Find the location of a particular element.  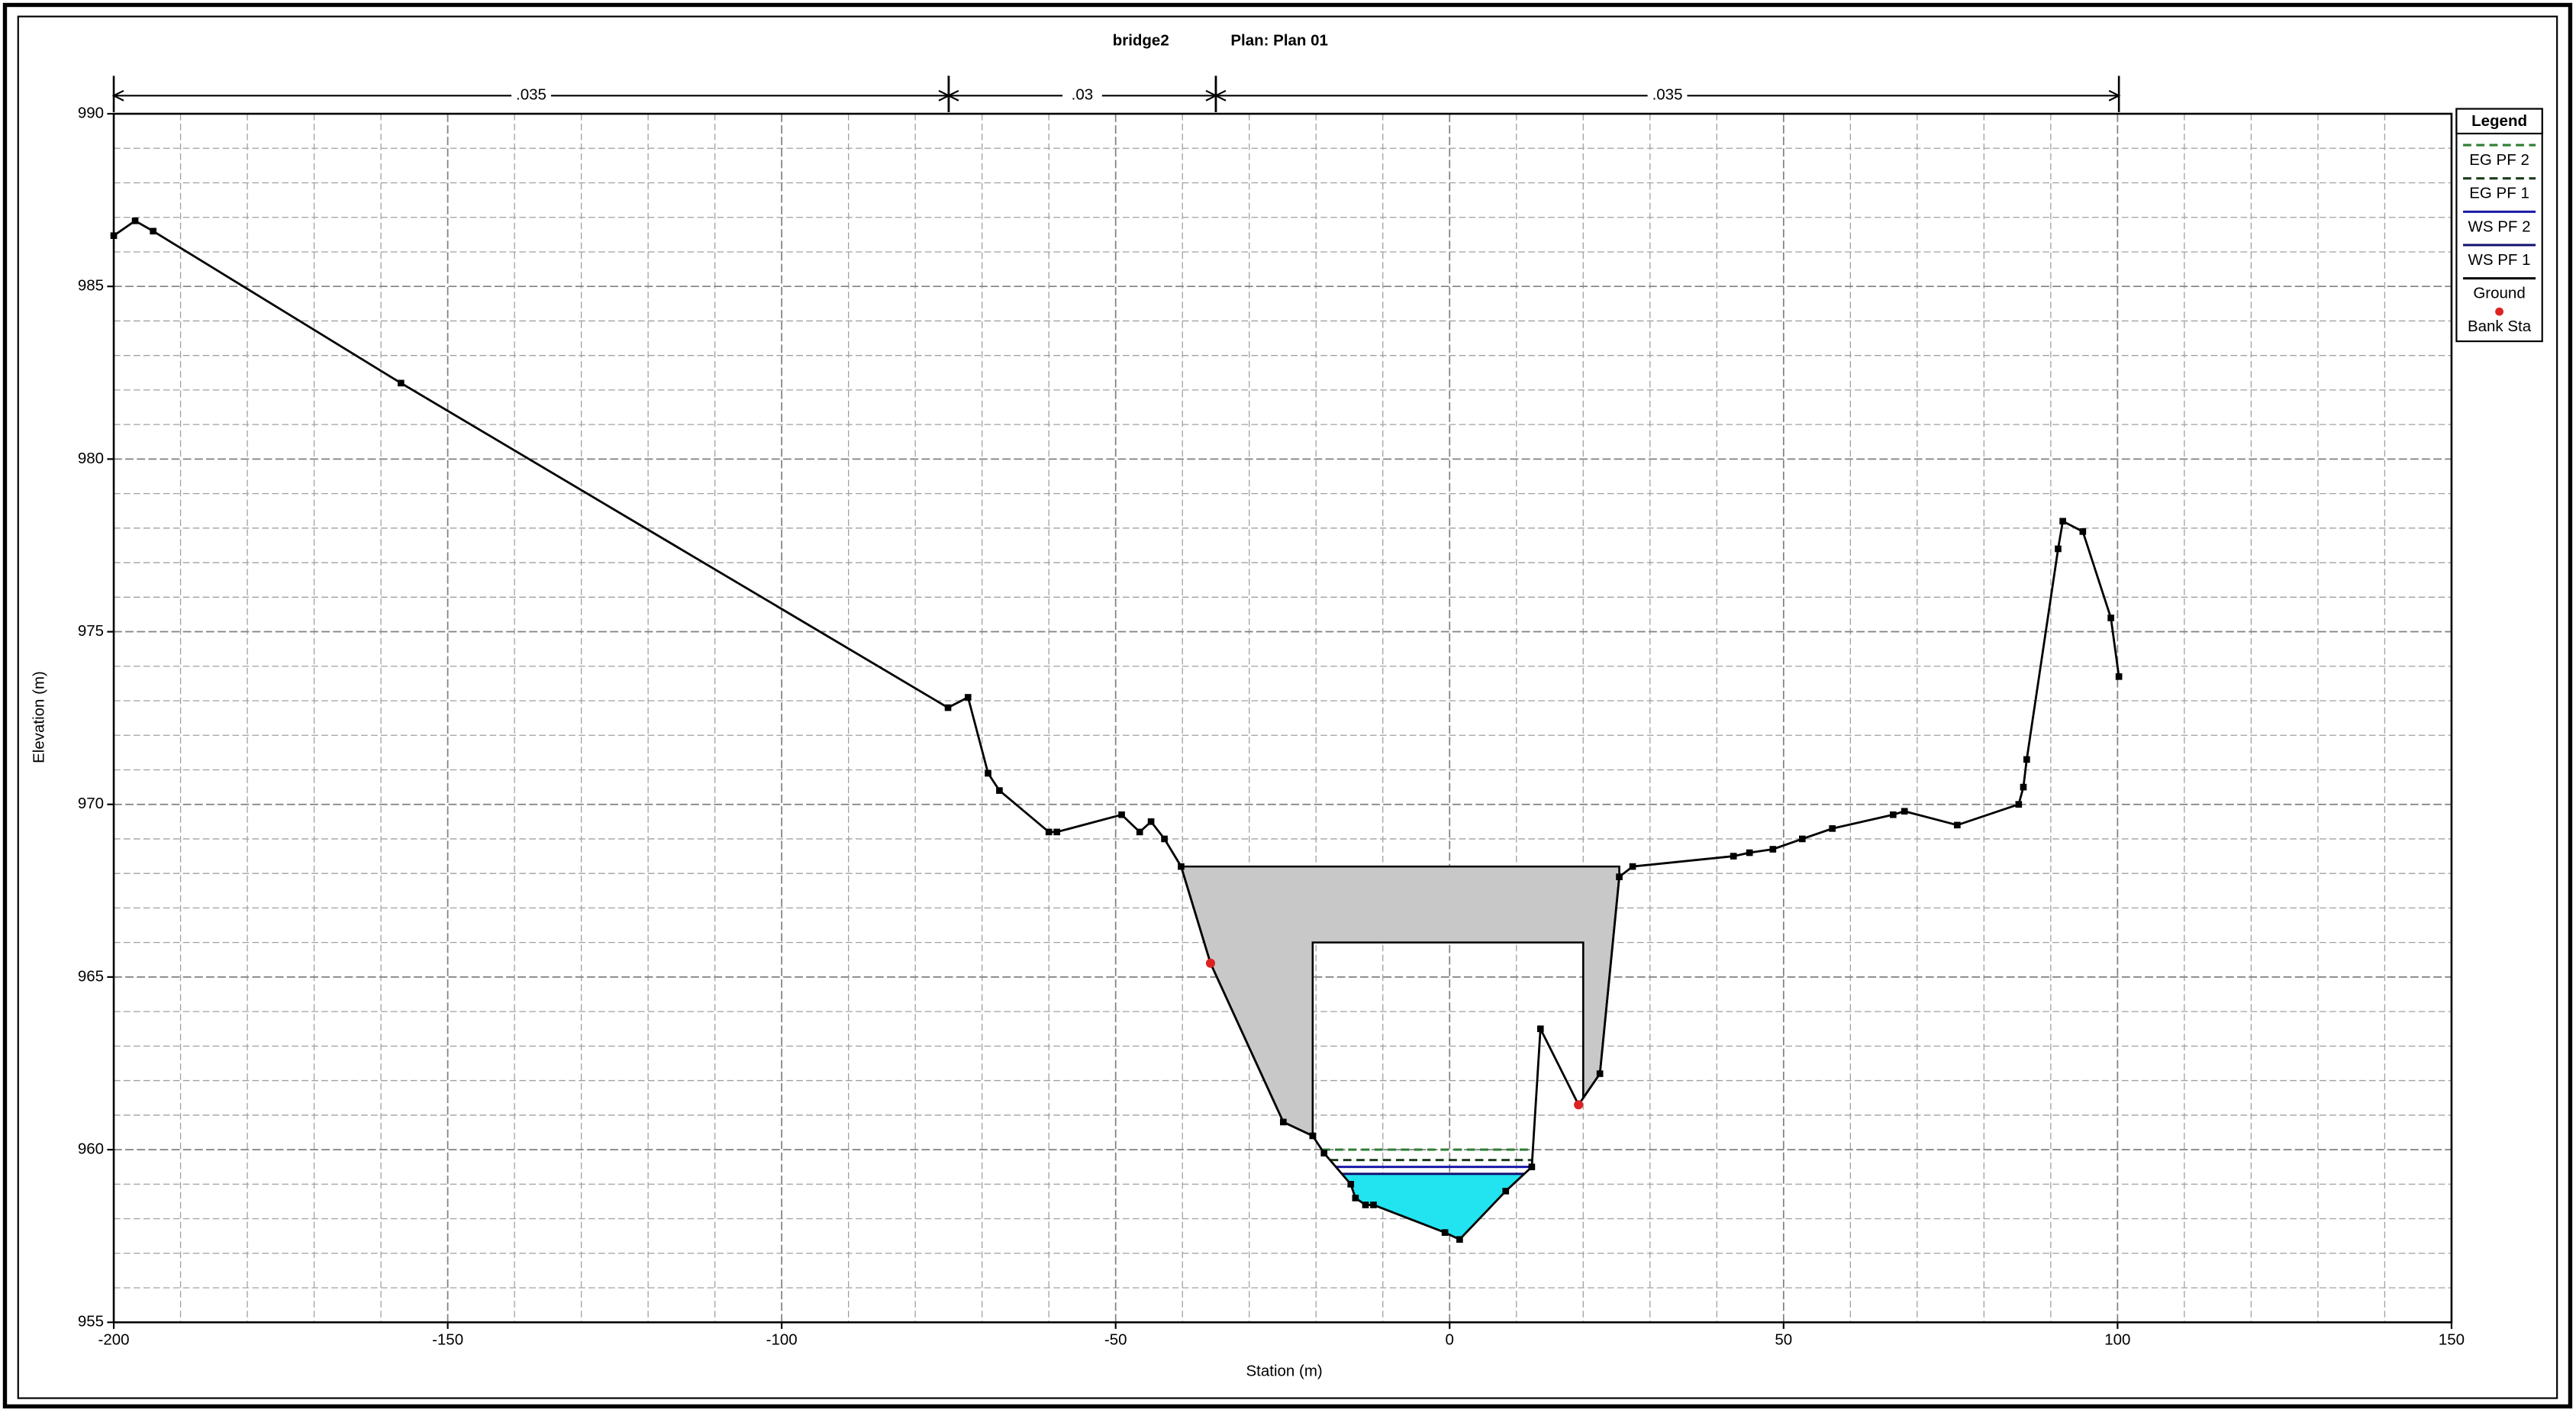

x-tick-label: -50 is located at coordinates (1116, 1339).